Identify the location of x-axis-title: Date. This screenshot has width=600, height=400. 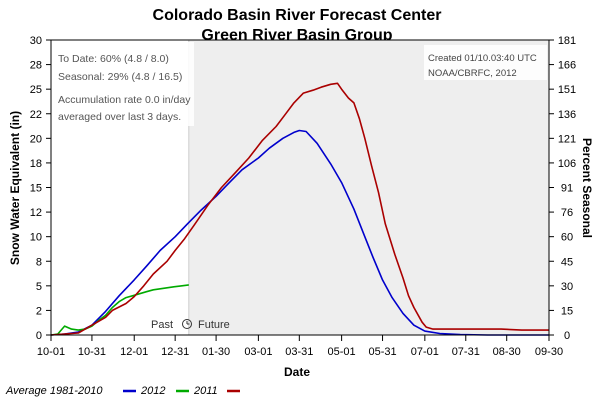
(297, 372).